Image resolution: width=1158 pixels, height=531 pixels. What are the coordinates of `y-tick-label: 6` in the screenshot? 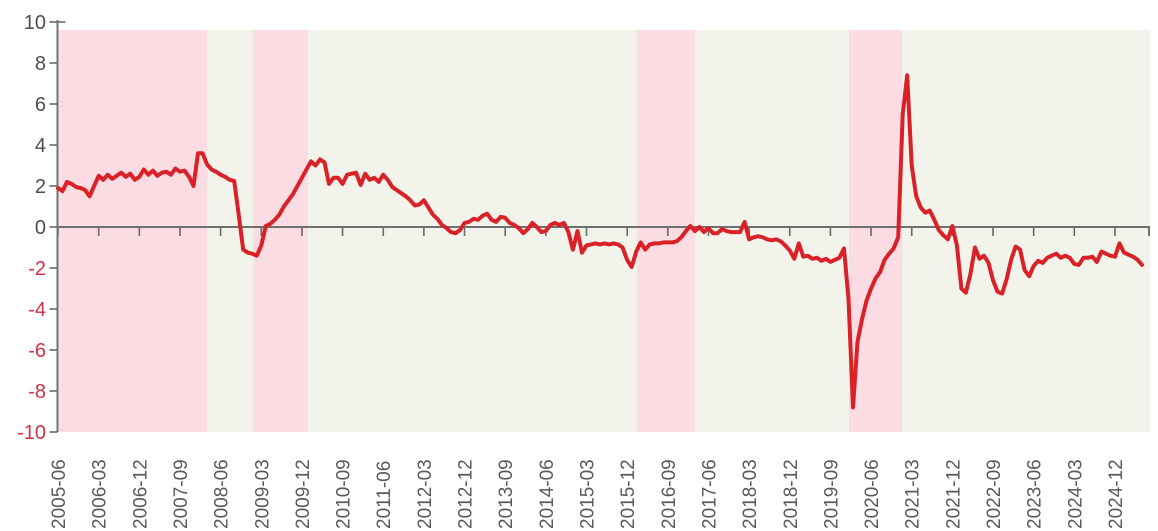 It's located at (40, 105).